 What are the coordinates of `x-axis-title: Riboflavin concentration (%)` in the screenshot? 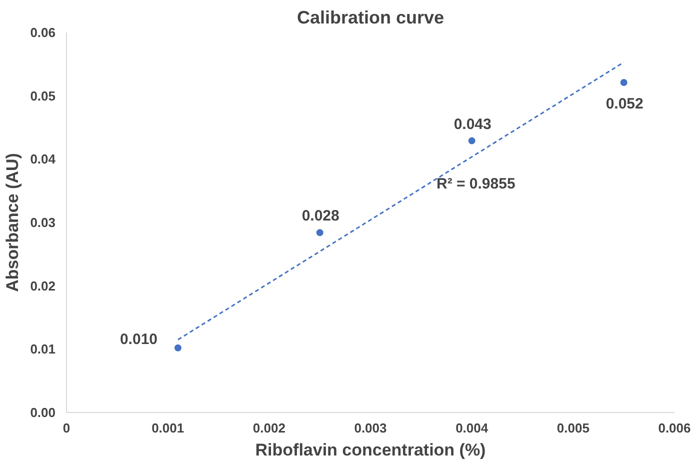 It's located at (370, 450).